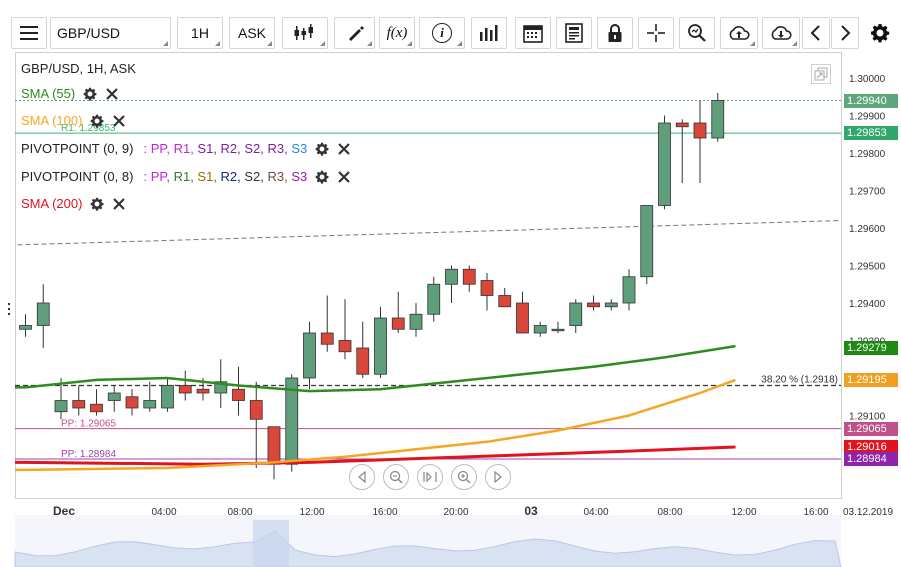  What do you see at coordinates (867, 154) in the screenshot?
I see `y-tick-label: 1.29800` at bounding box center [867, 154].